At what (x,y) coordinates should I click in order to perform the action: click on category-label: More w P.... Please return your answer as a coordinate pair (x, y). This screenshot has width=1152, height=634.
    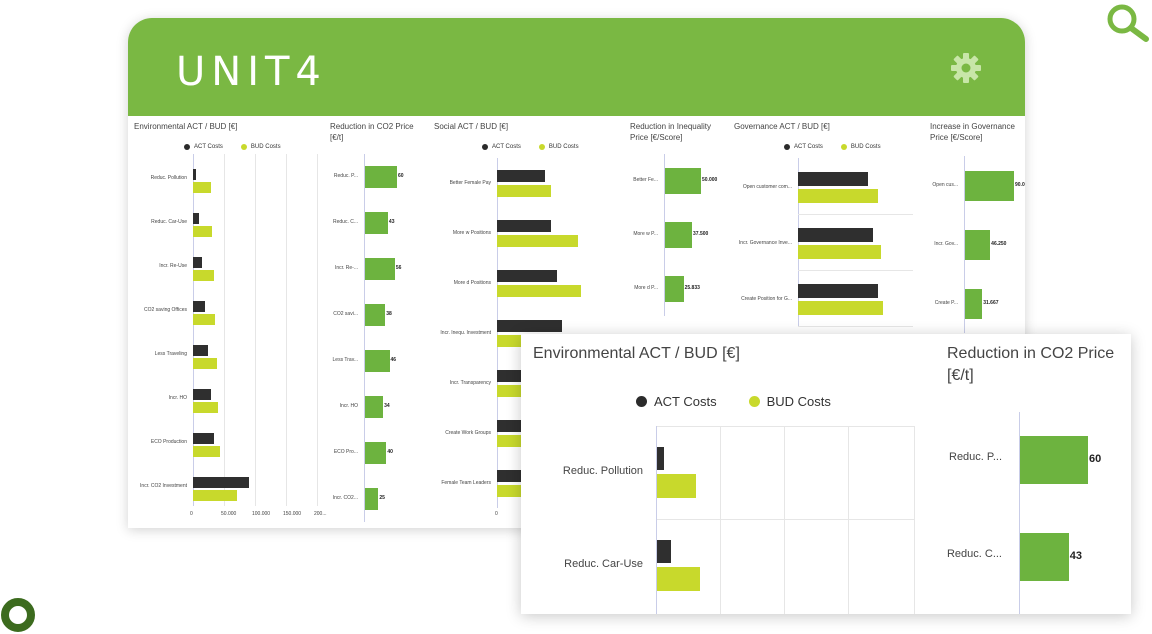
    Looking at the image, I should click on (645, 234).